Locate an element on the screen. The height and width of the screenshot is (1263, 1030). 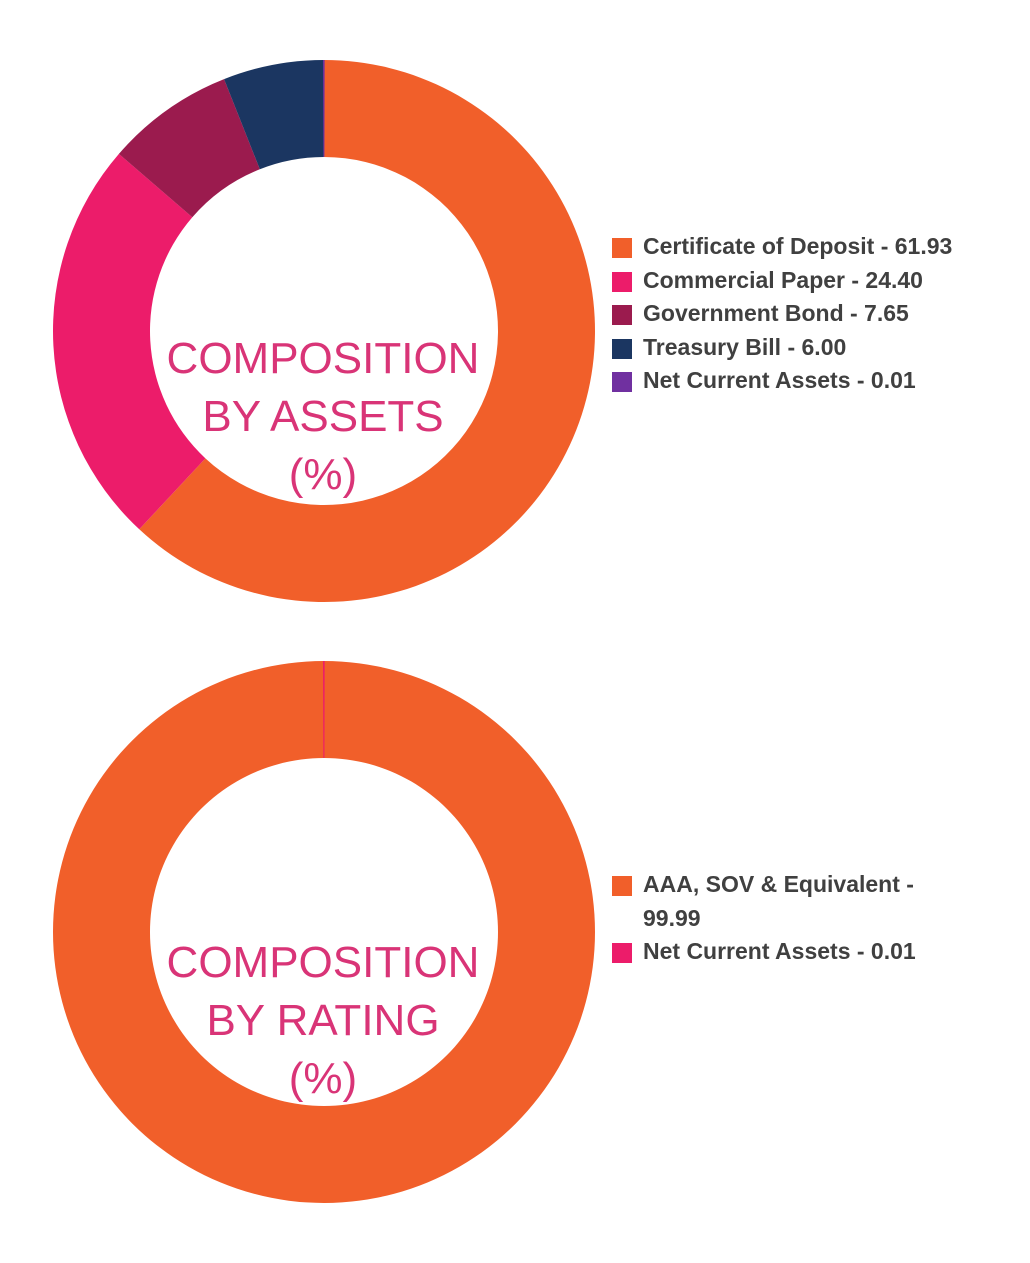
slice-commercial-paper is located at coordinates (129, 341).